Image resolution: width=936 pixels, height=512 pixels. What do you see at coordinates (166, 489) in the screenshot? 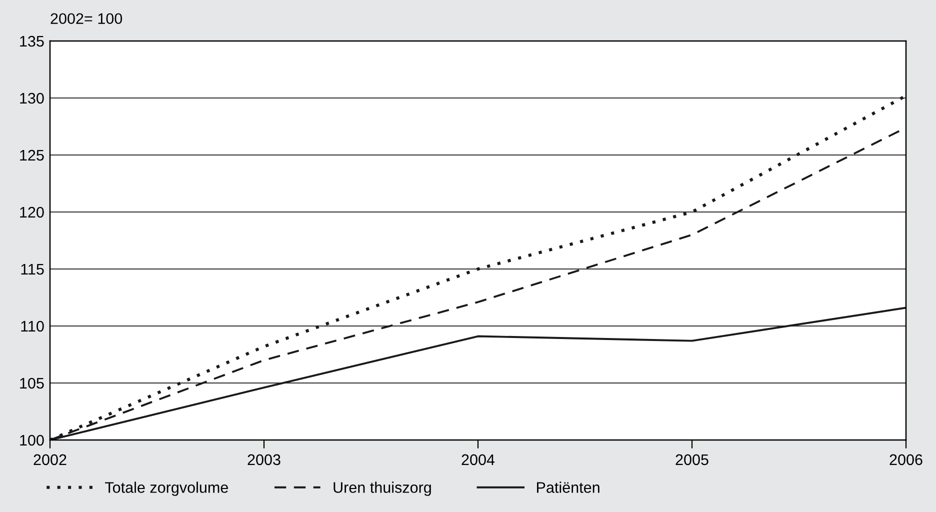
I see `legend-label: Totale zorgvolume` at bounding box center [166, 489].